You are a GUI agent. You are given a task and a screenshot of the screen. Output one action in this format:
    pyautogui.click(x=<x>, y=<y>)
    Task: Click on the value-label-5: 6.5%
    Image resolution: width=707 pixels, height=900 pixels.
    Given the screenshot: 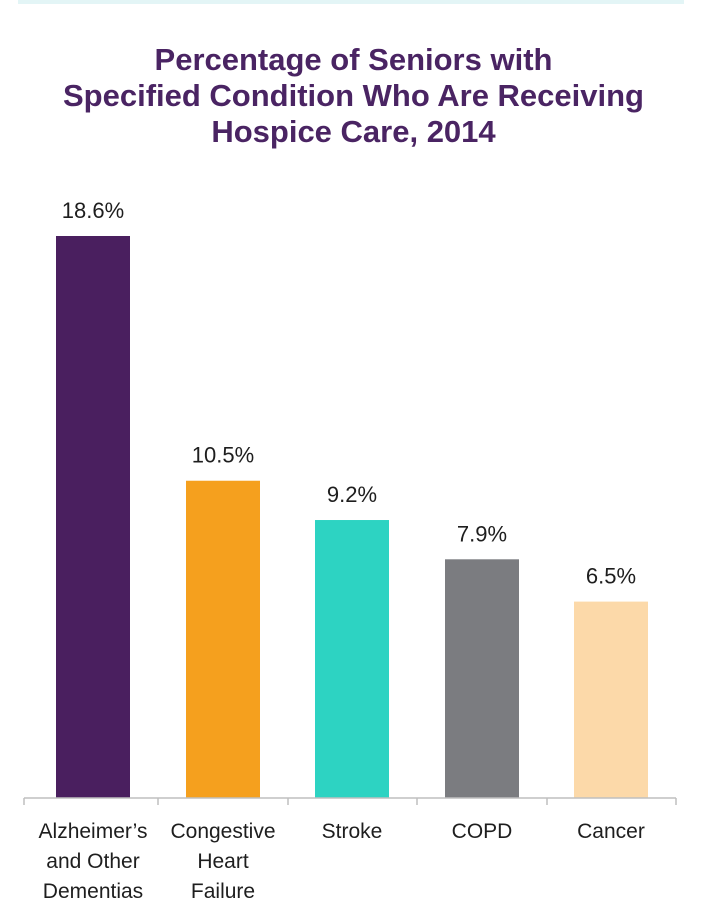 What is the action you would take?
    pyautogui.click(x=611, y=576)
    